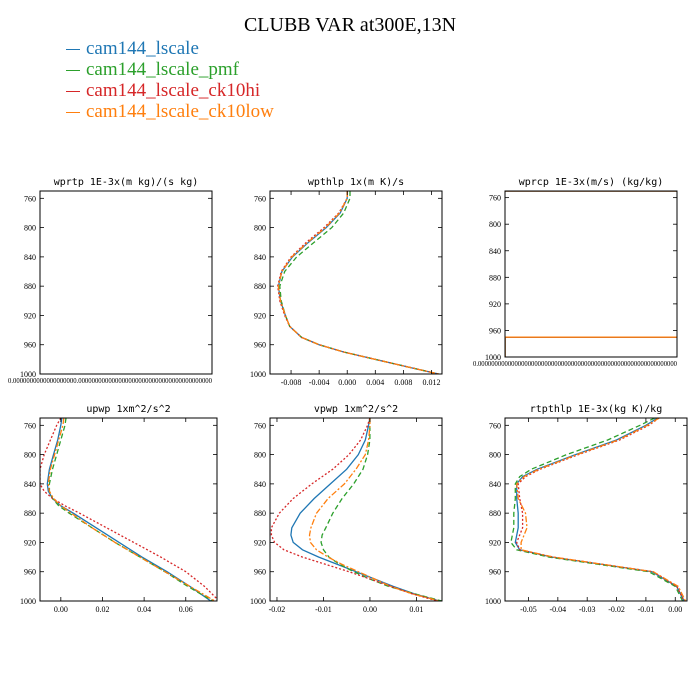  Describe the element at coordinates (375, 382) in the screenshot. I see `x-tick-label: 0.004` at that location.